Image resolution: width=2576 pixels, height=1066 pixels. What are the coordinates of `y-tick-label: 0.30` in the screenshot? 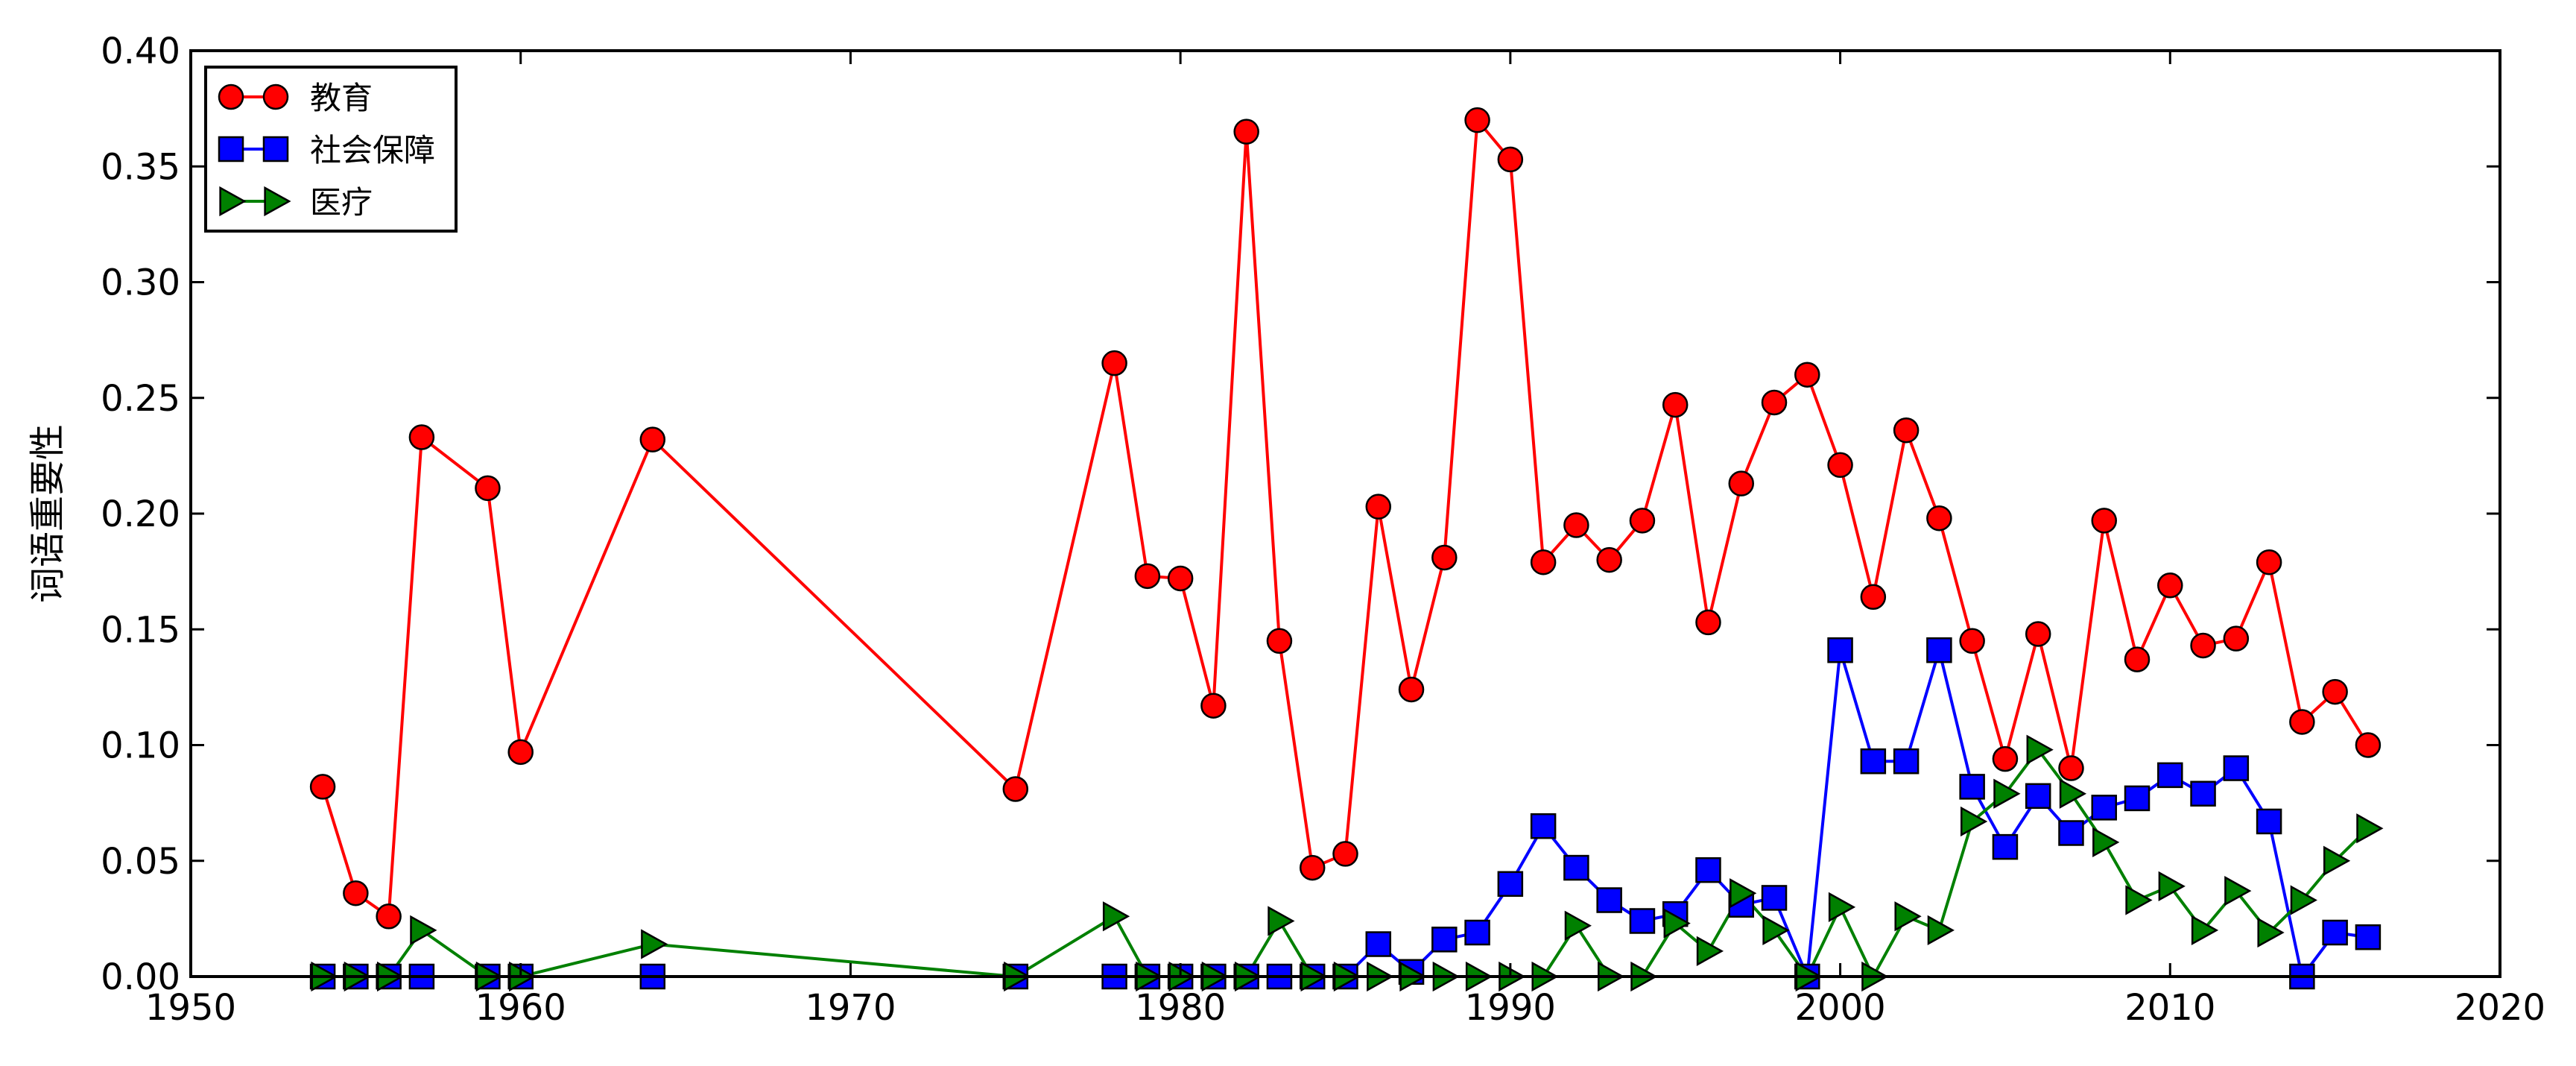 It's located at (140, 283).